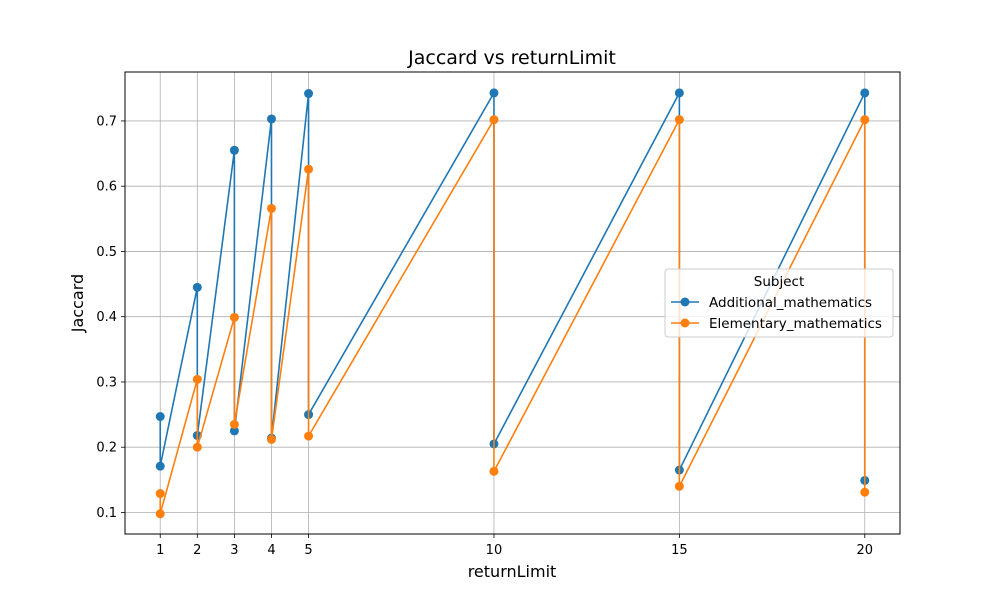  Describe the element at coordinates (106, 121) in the screenshot. I see `y-tick-label: 0.7` at that location.